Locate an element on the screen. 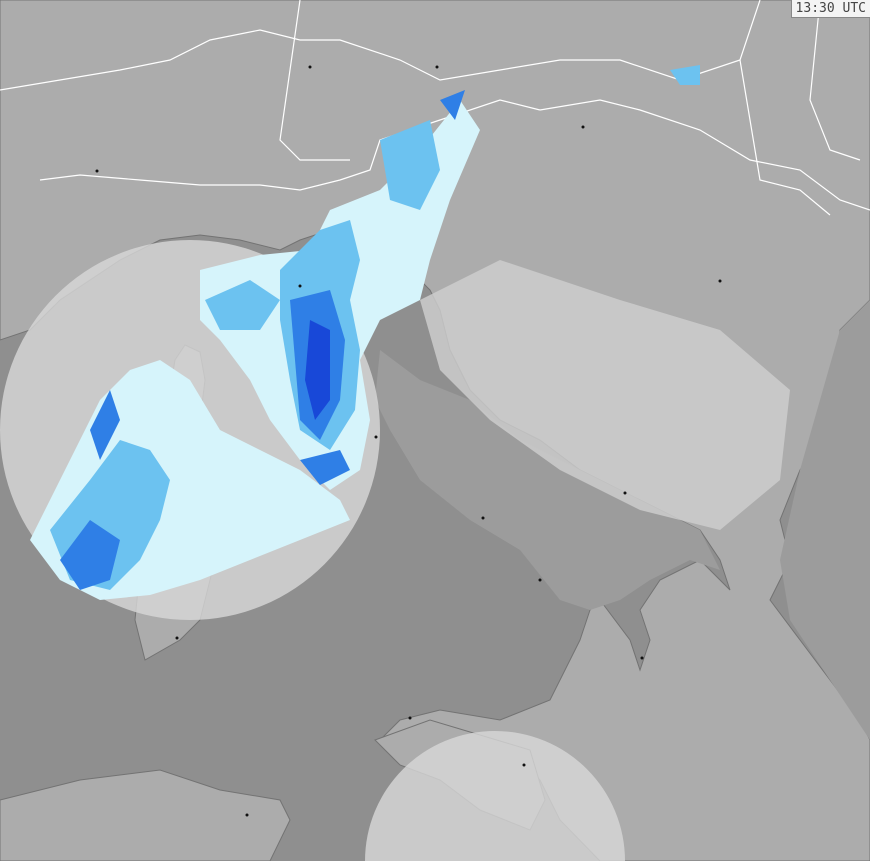  timestamp-label: 13:30 UTC is located at coordinates (830, 9).